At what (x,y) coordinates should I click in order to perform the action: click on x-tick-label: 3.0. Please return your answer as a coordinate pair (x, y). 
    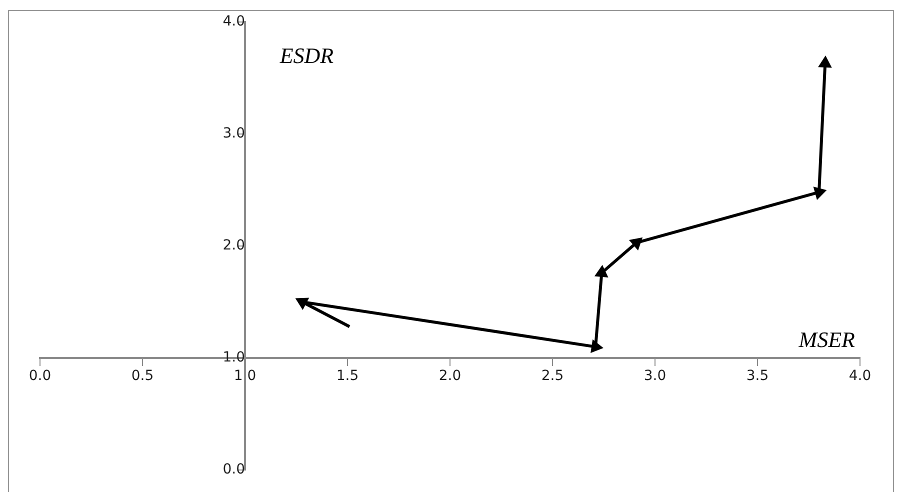
    Looking at the image, I should click on (655, 376).